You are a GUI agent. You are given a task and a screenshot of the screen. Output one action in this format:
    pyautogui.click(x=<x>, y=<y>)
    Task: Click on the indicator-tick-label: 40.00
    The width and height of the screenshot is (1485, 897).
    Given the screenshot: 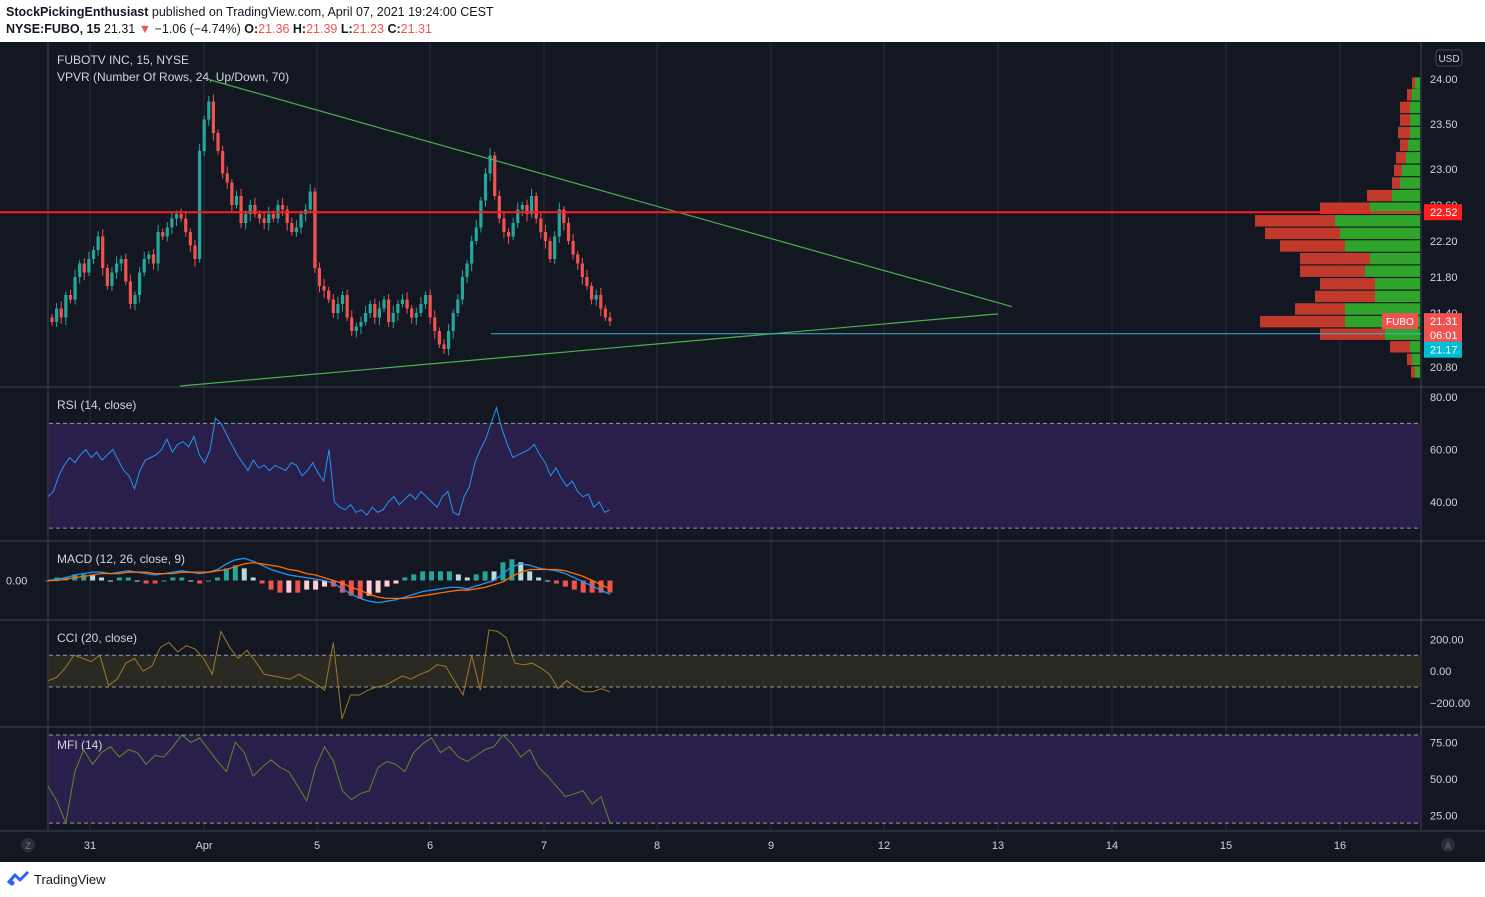 What is the action you would take?
    pyautogui.click(x=1444, y=503)
    